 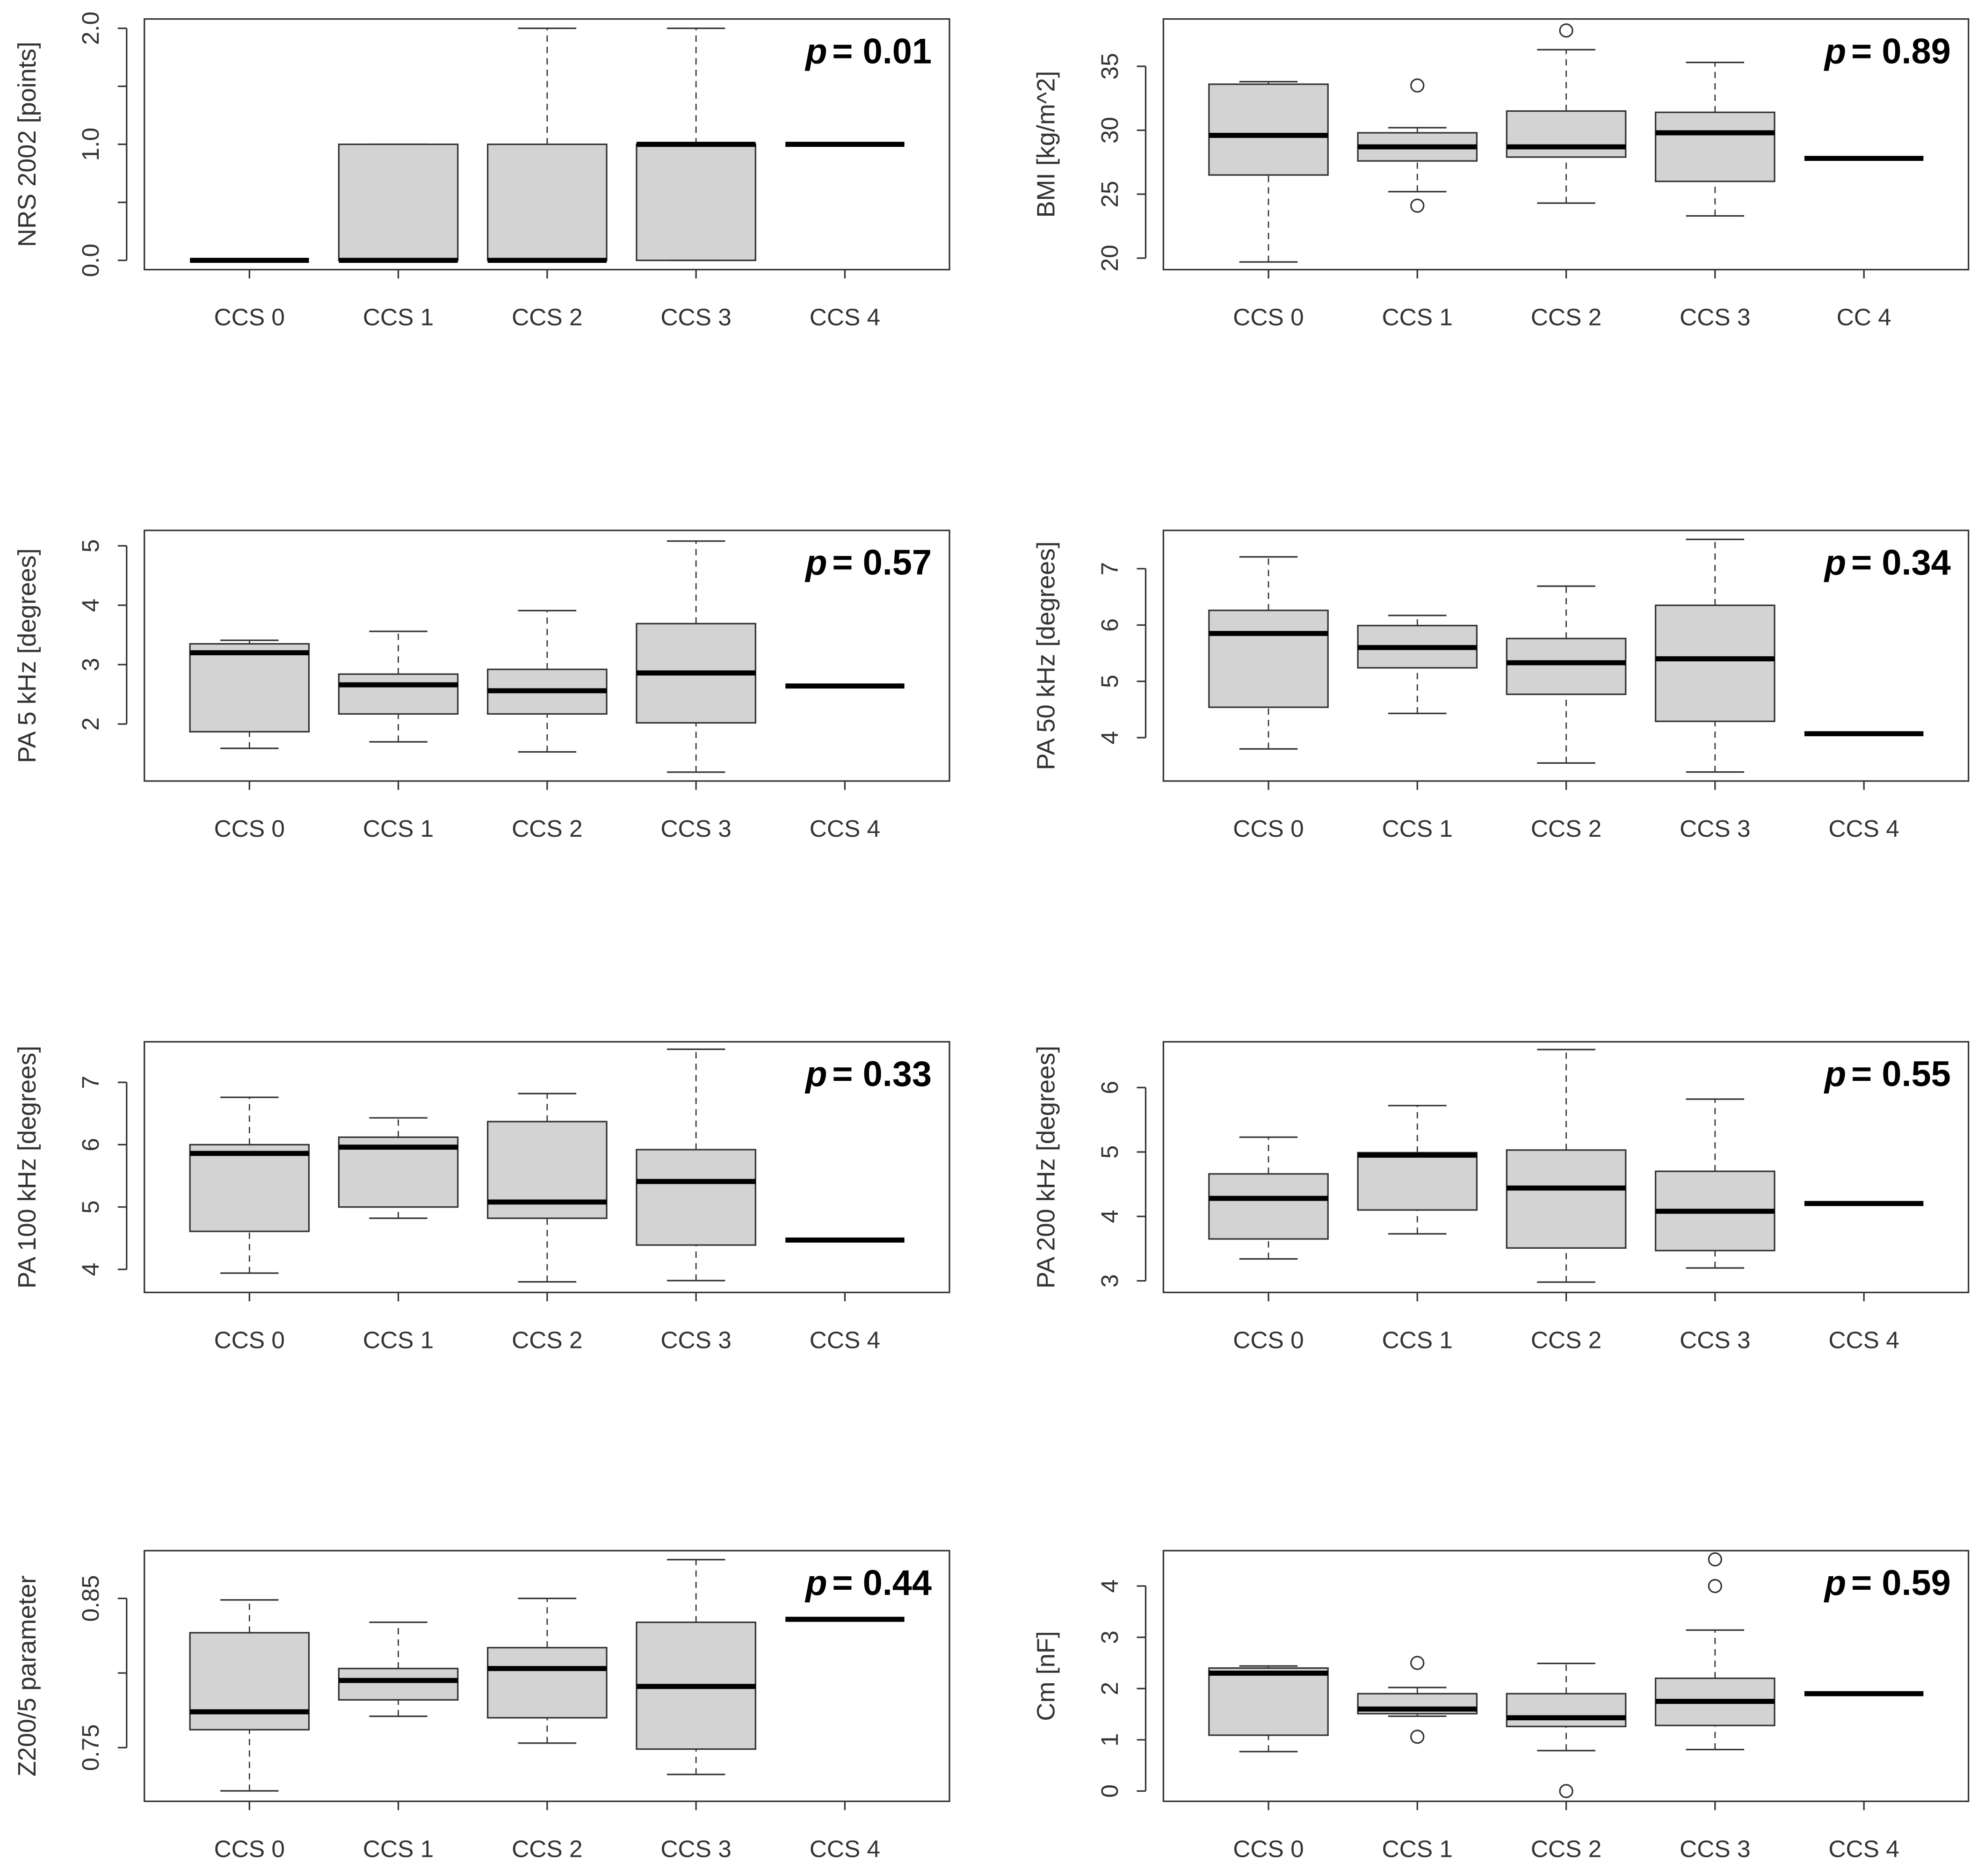 I want to click on p-text: = 0.44, so click(x=882, y=1583).